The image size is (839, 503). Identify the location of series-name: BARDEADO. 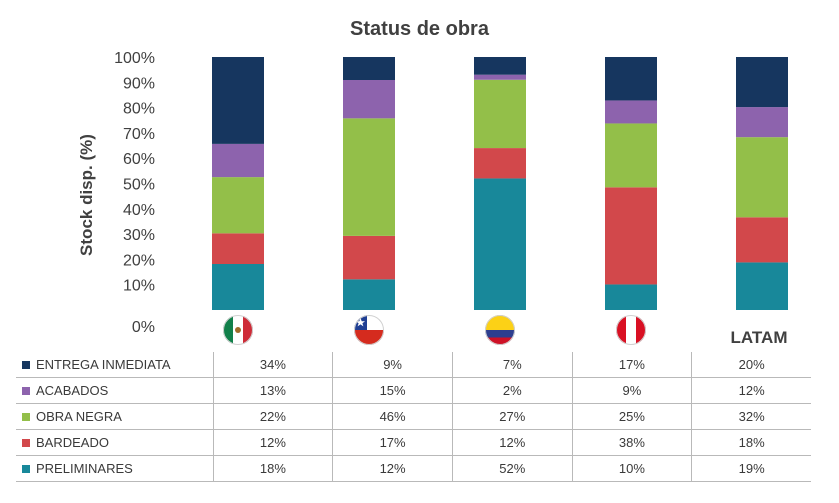
(72, 442).